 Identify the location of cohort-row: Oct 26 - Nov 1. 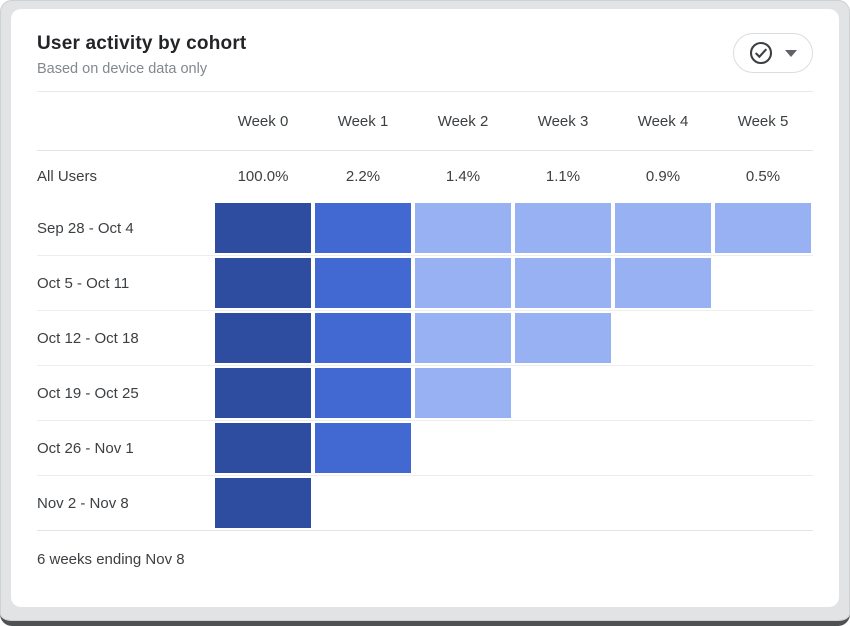
(425, 448).